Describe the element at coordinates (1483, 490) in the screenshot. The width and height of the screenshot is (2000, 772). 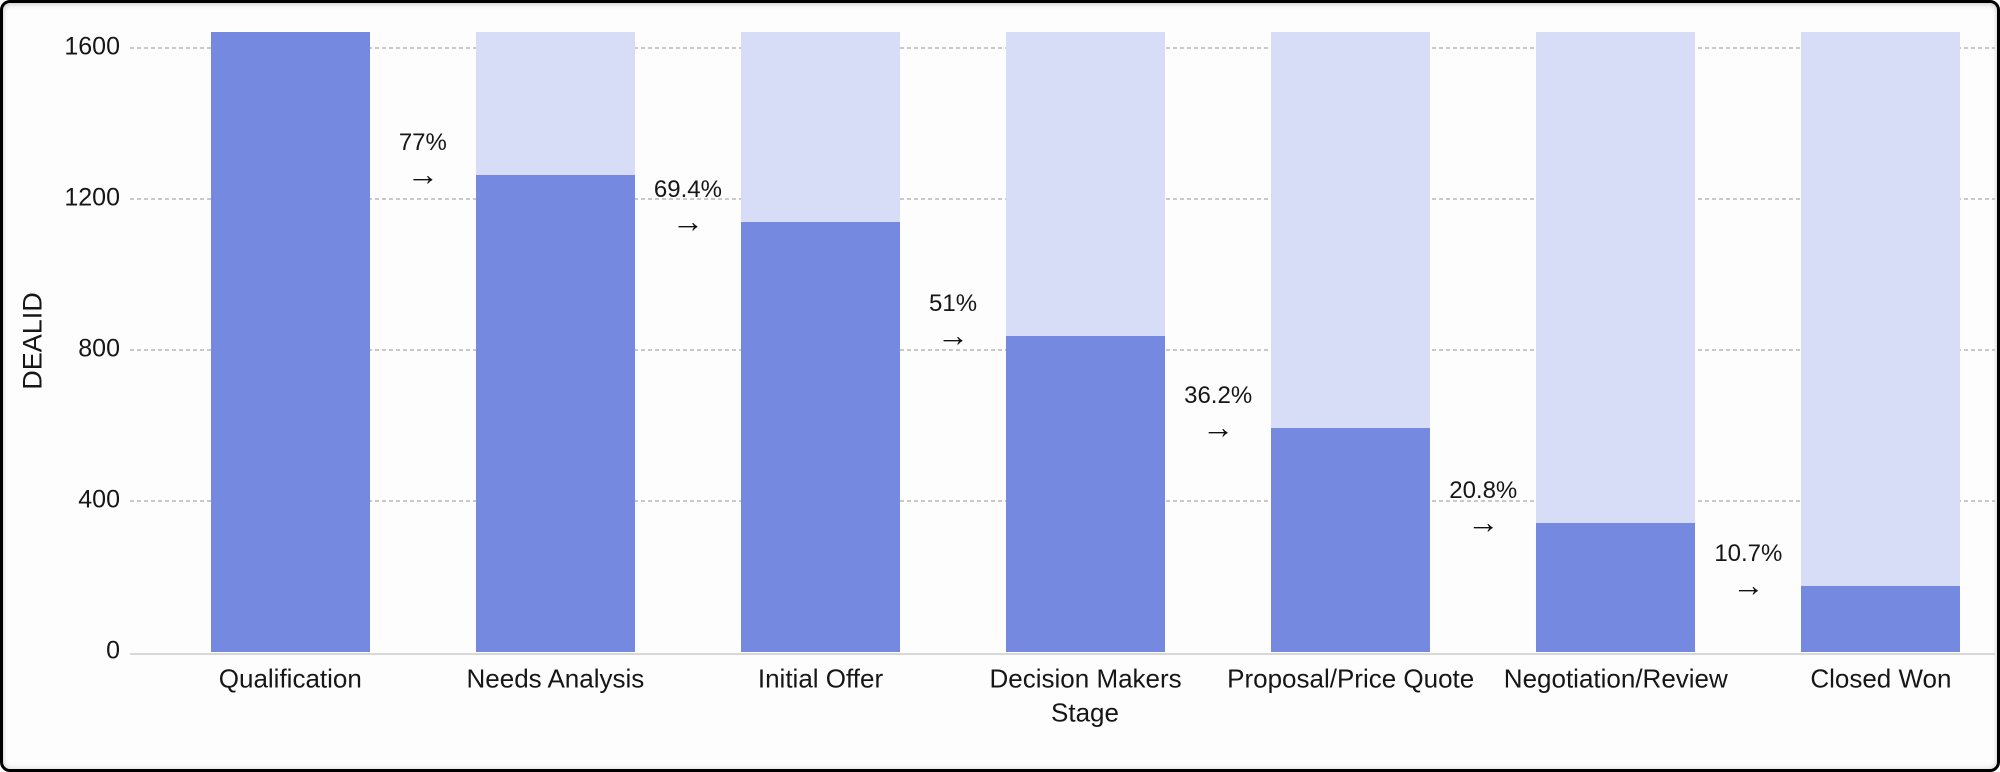
I see `conversion-rate-label: 20.8%` at that location.